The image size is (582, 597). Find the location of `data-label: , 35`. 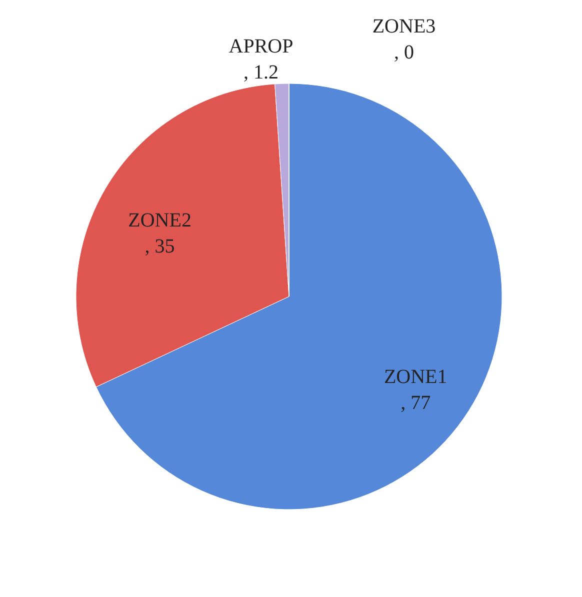

data-label: , 35 is located at coordinates (159, 246).